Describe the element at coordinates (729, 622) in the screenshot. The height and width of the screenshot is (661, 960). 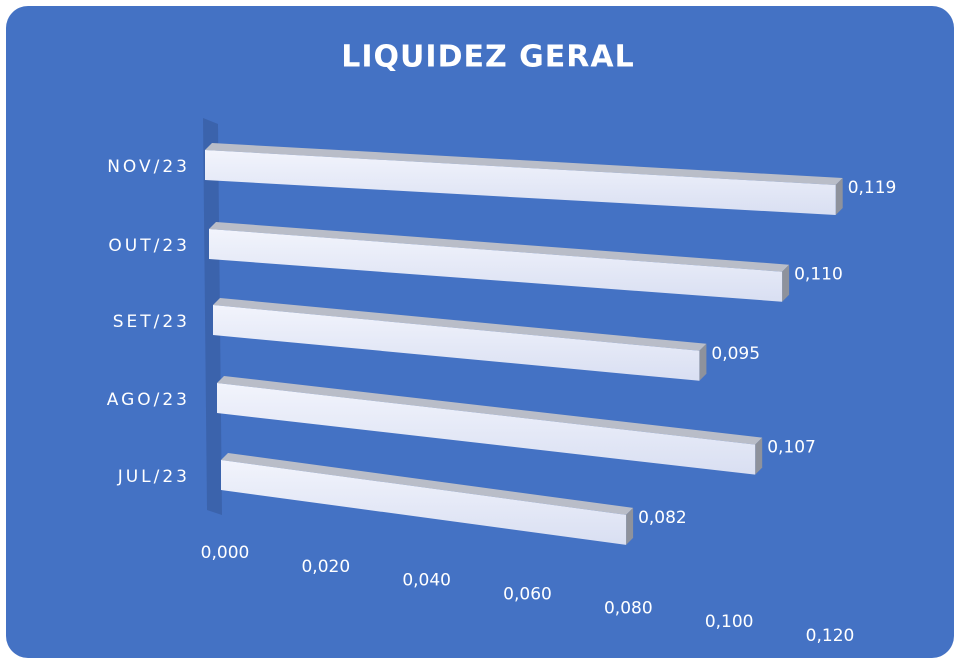
I see `x-tick-label: 0,100` at that location.